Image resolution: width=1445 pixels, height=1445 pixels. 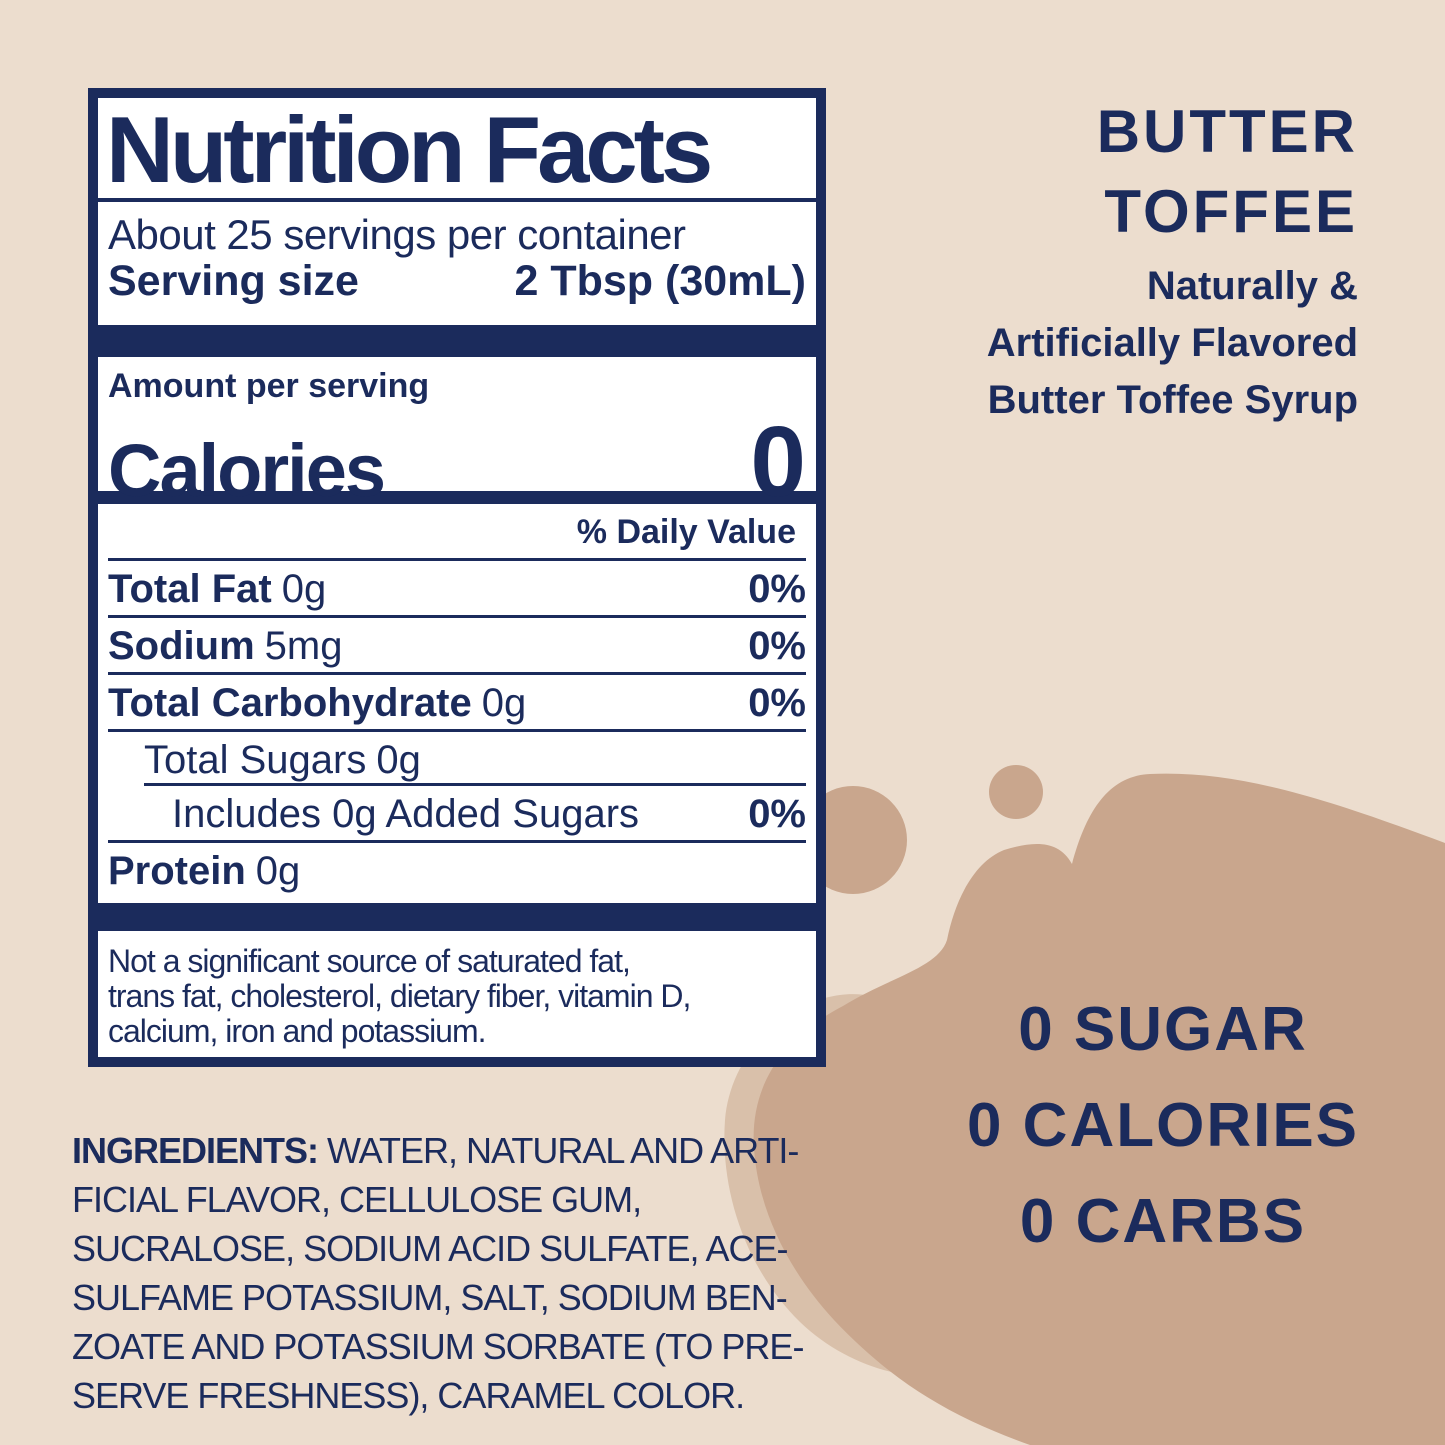 I want to click on servings-per-container: About 25 servings per container, so click(x=397, y=234).